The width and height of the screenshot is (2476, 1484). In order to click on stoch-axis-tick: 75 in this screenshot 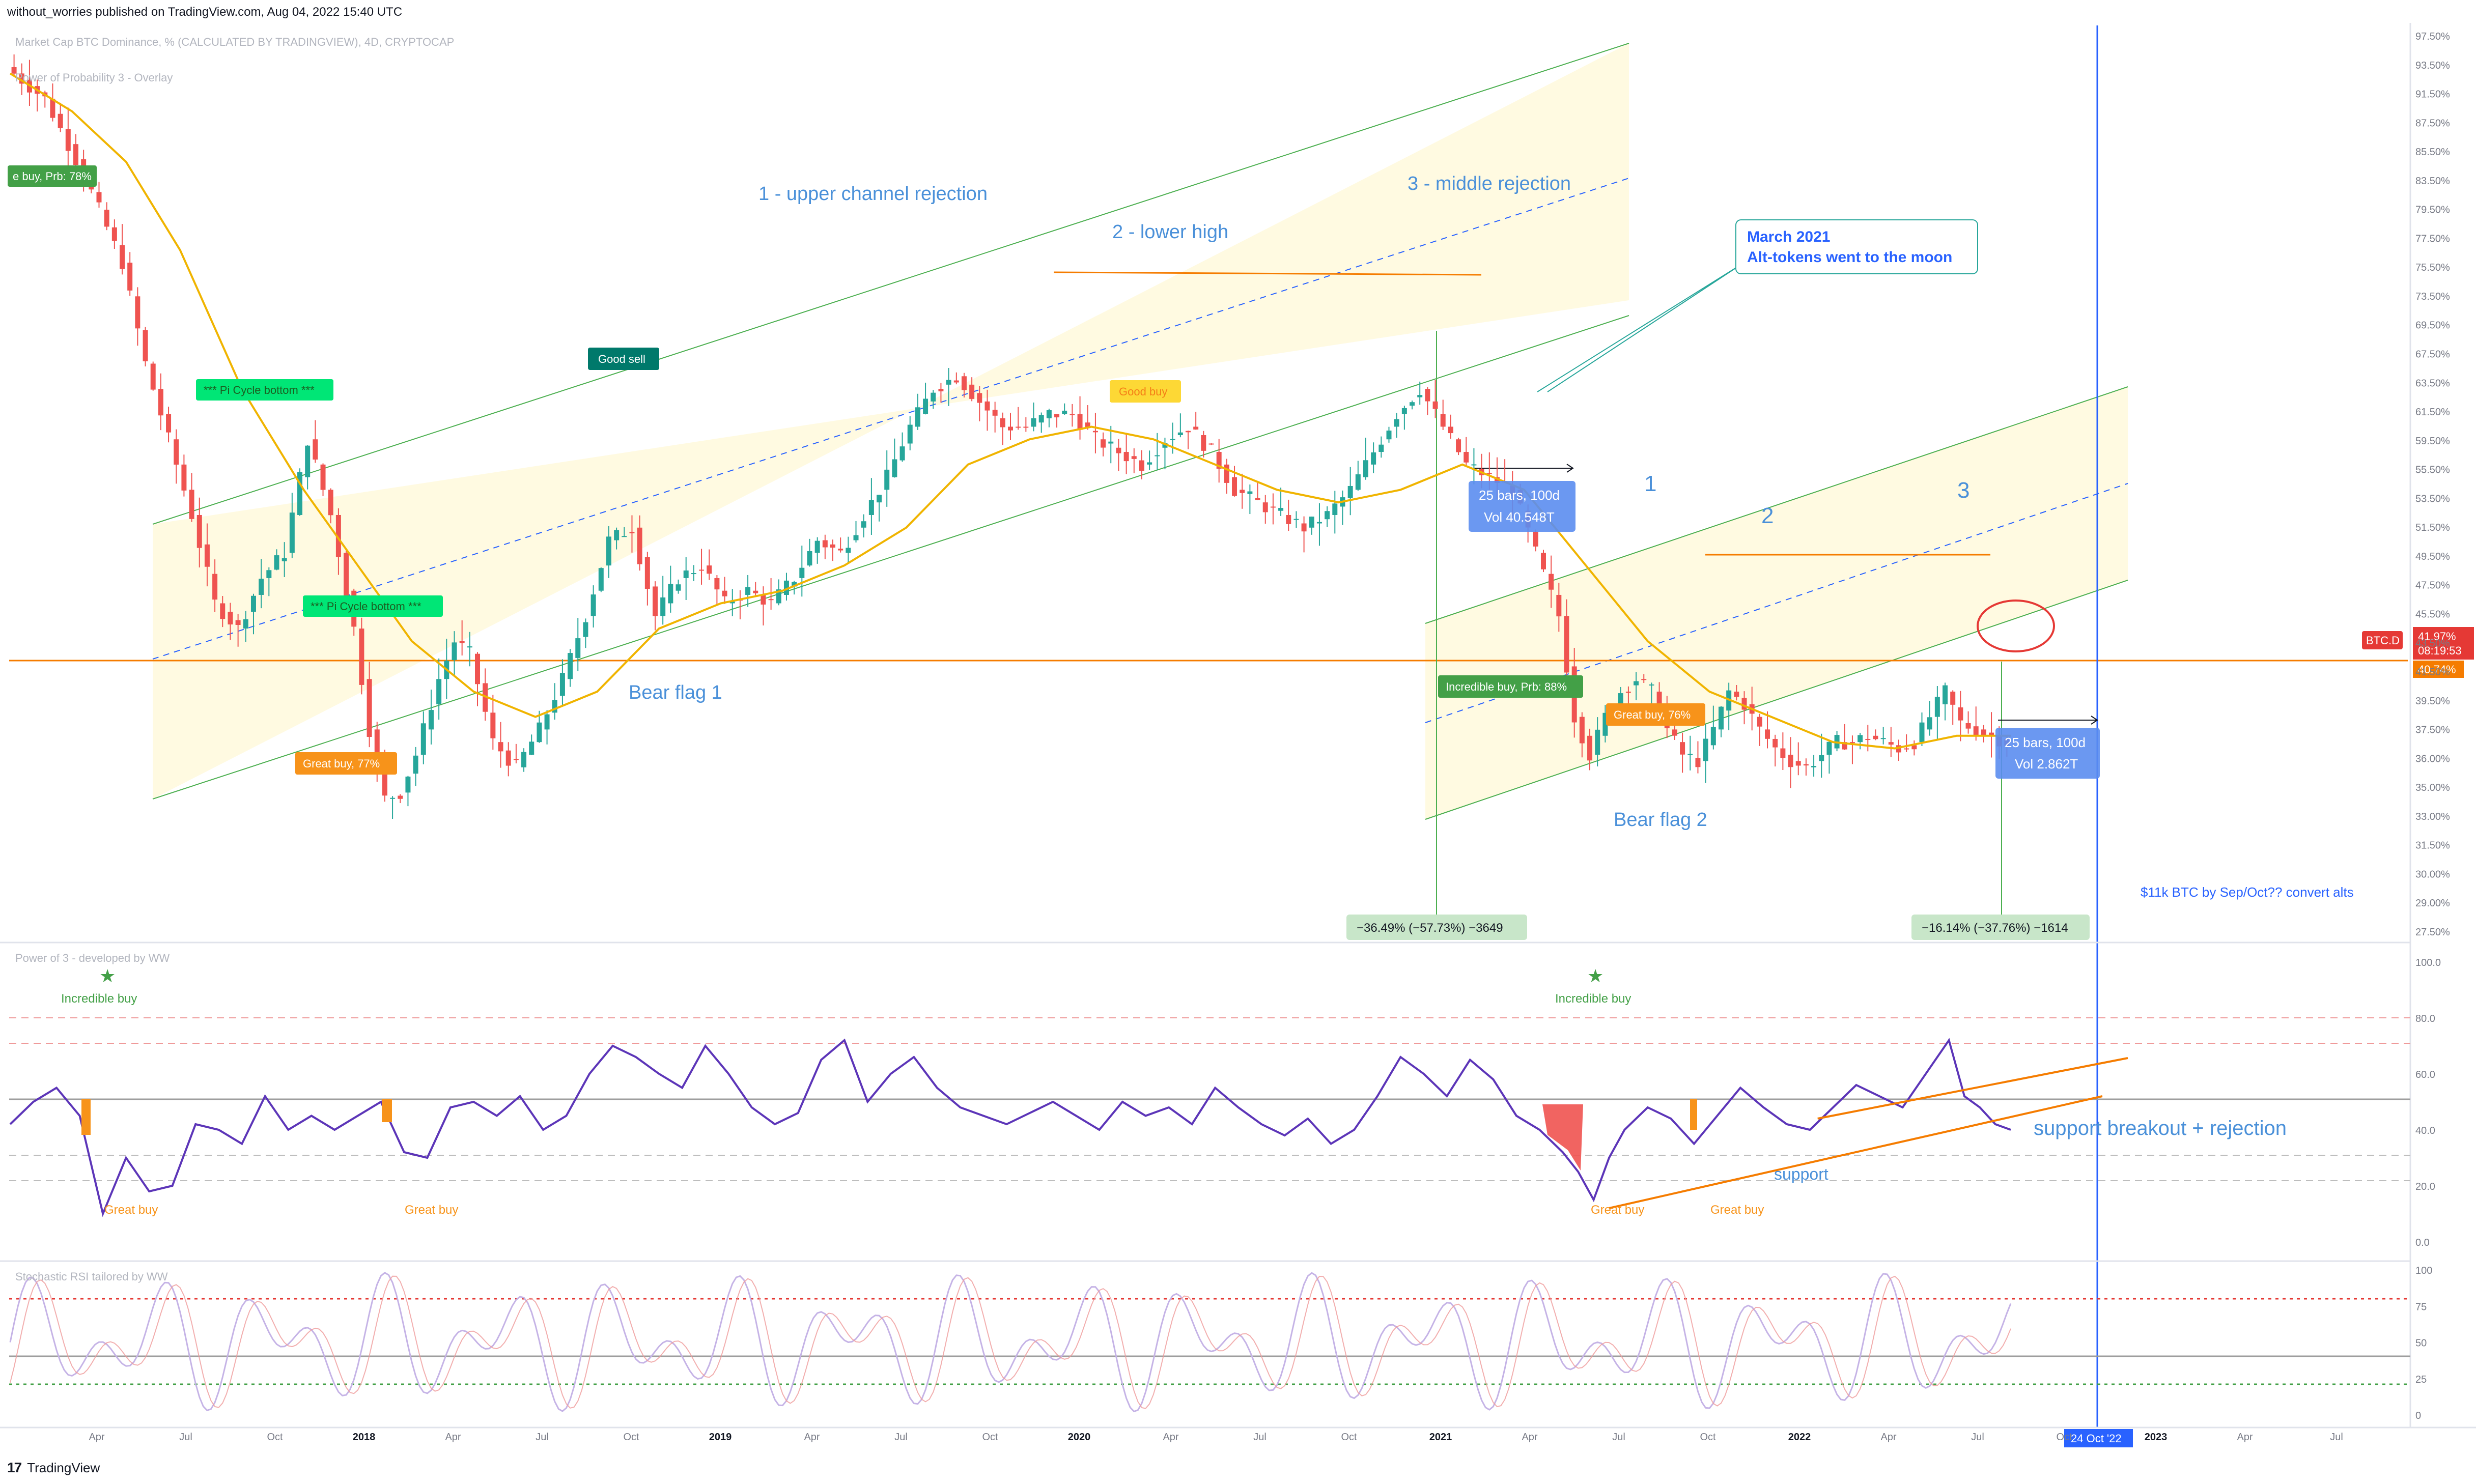, I will do `click(2421, 1307)`.